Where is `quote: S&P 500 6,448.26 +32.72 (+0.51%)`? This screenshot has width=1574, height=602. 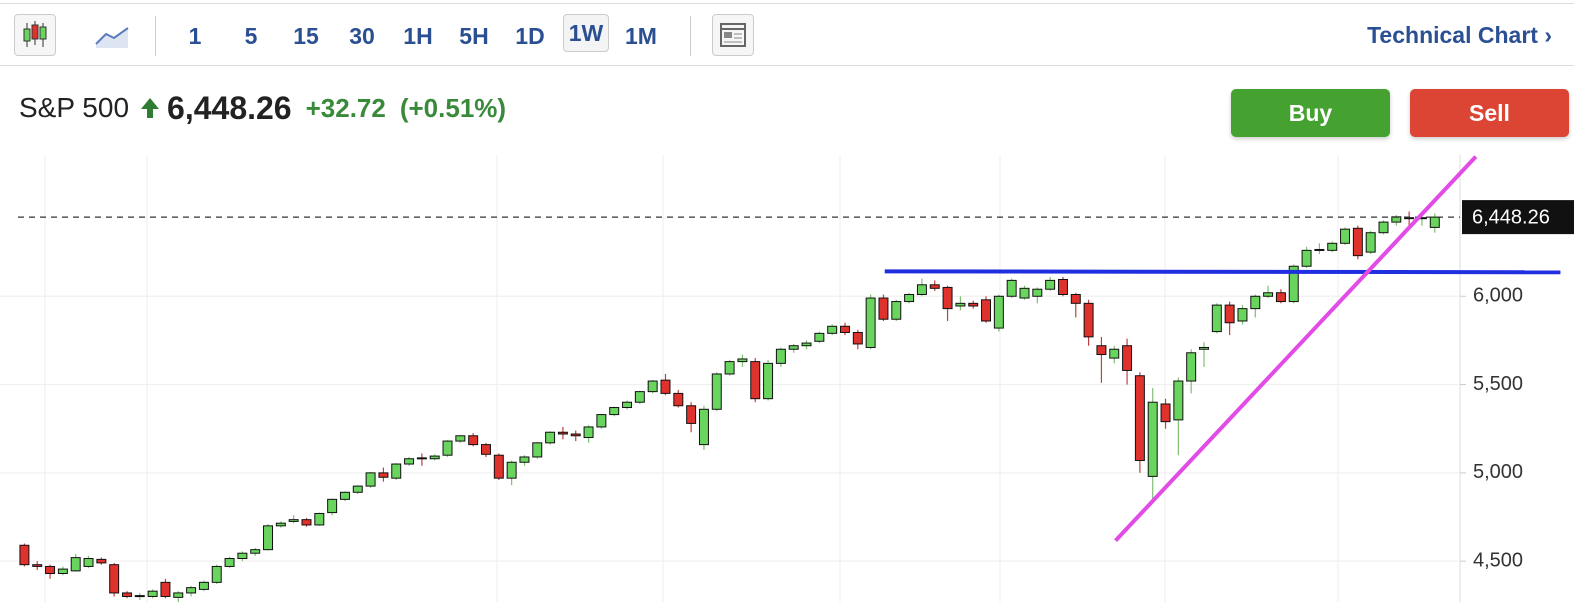
quote: S&P 500 6,448.26 +32.72 (+0.51%) is located at coordinates (262, 108).